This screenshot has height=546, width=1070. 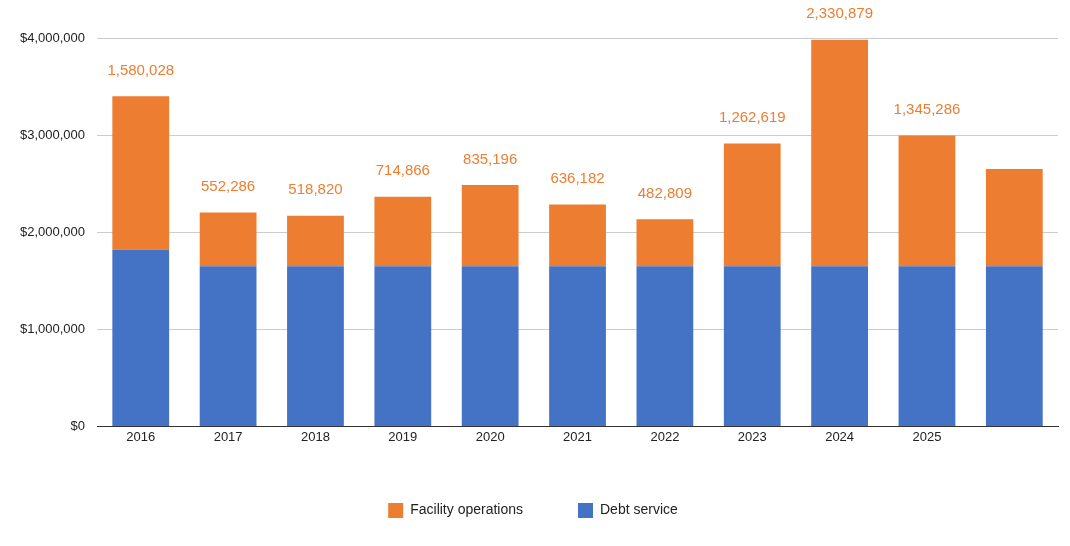 What do you see at coordinates (752, 117) in the screenshot?
I see `data-label: 1,262,619` at bounding box center [752, 117].